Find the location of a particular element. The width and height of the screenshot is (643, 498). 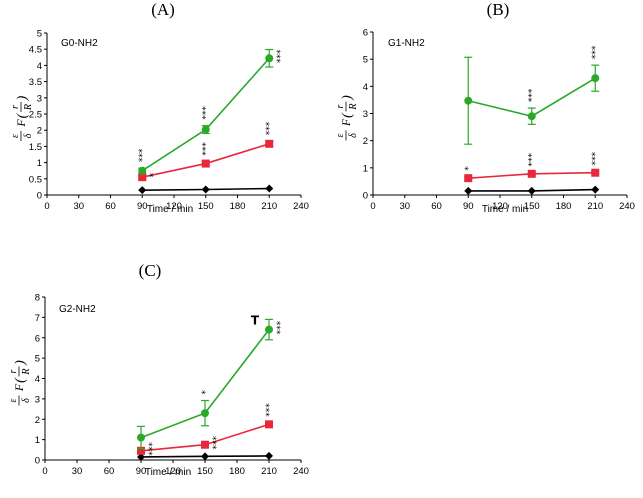

y-label-epsilon: ε is located at coordinates (340, 135).